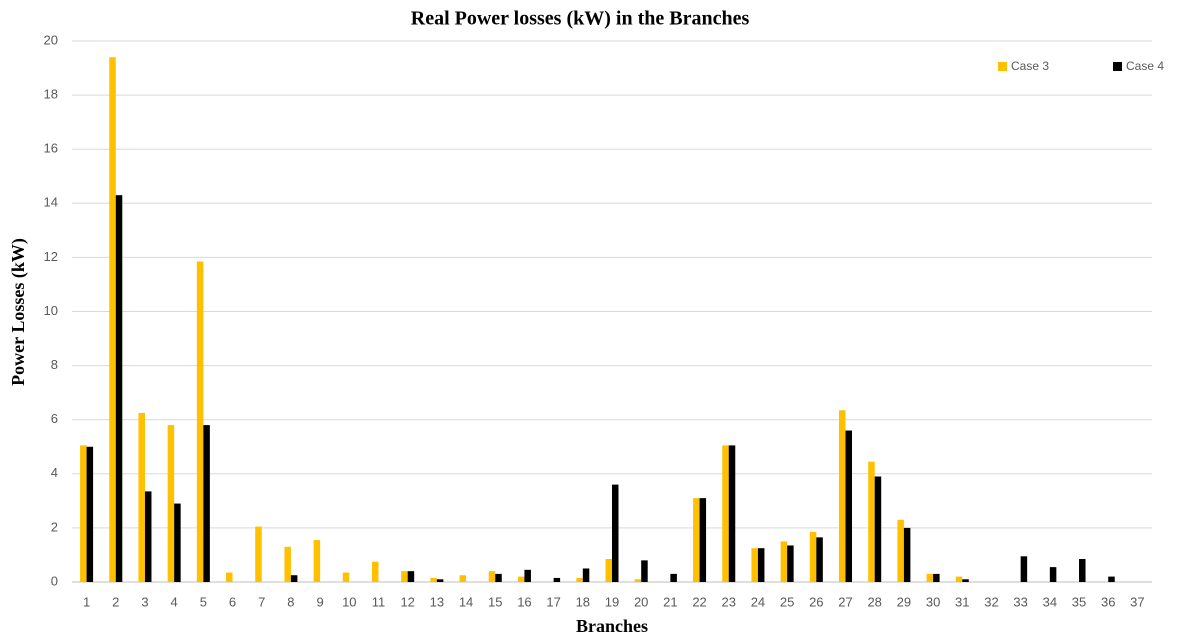 The image size is (1186, 640). I want to click on x-tick-label: 25, so click(787, 601).